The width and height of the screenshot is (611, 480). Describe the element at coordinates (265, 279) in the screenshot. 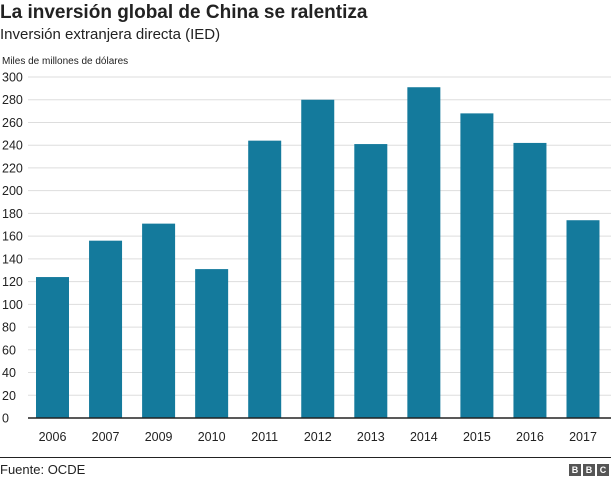

I see `bar-2011` at that location.